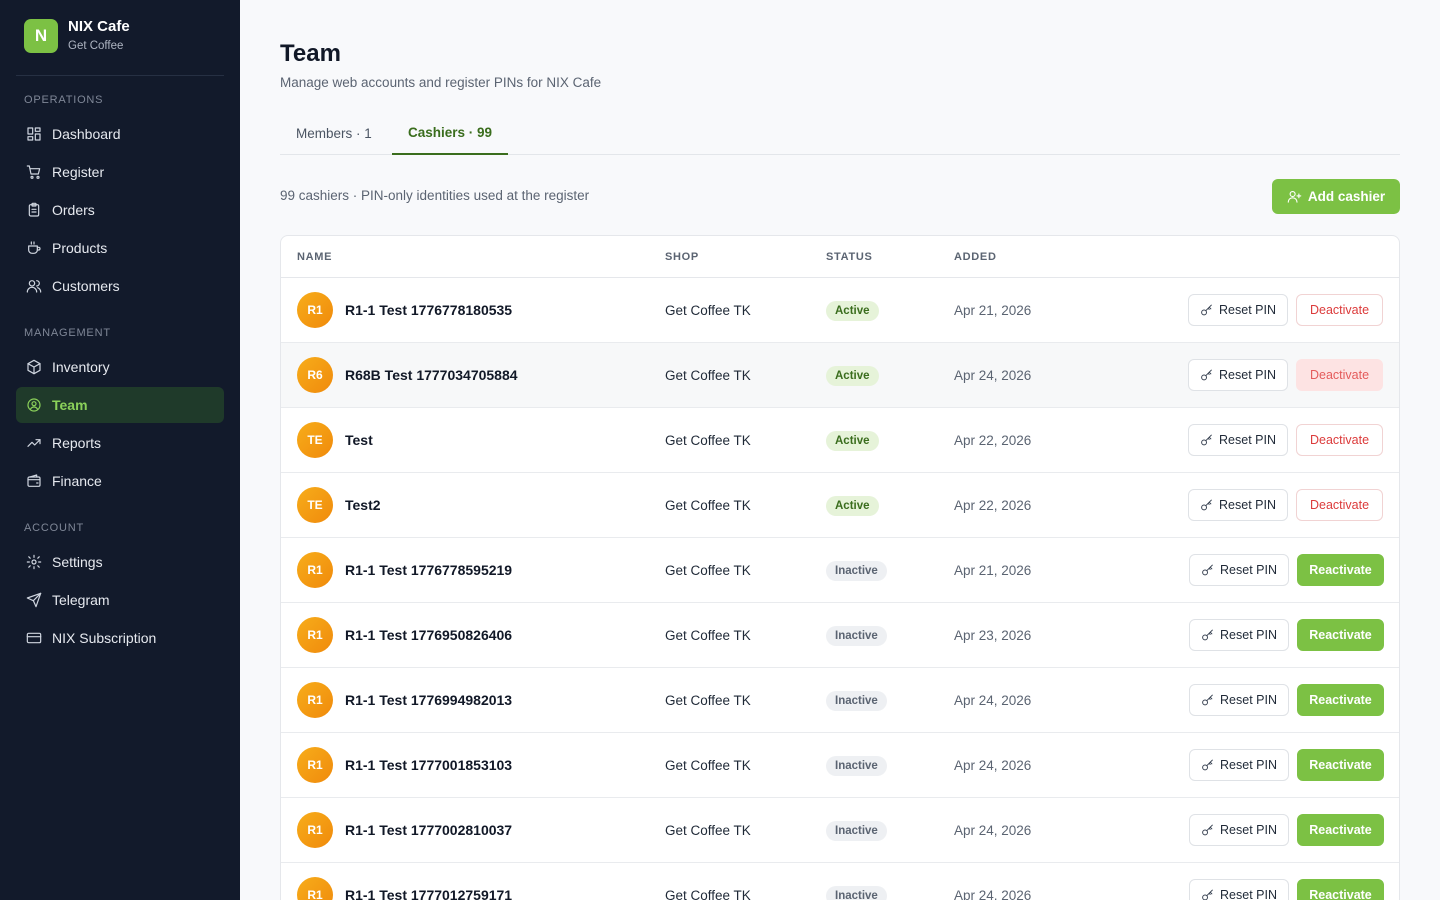  What do you see at coordinates (41, 36) in the screenshot?
I see `brand-logo: N` at bounding box center [41, 36].